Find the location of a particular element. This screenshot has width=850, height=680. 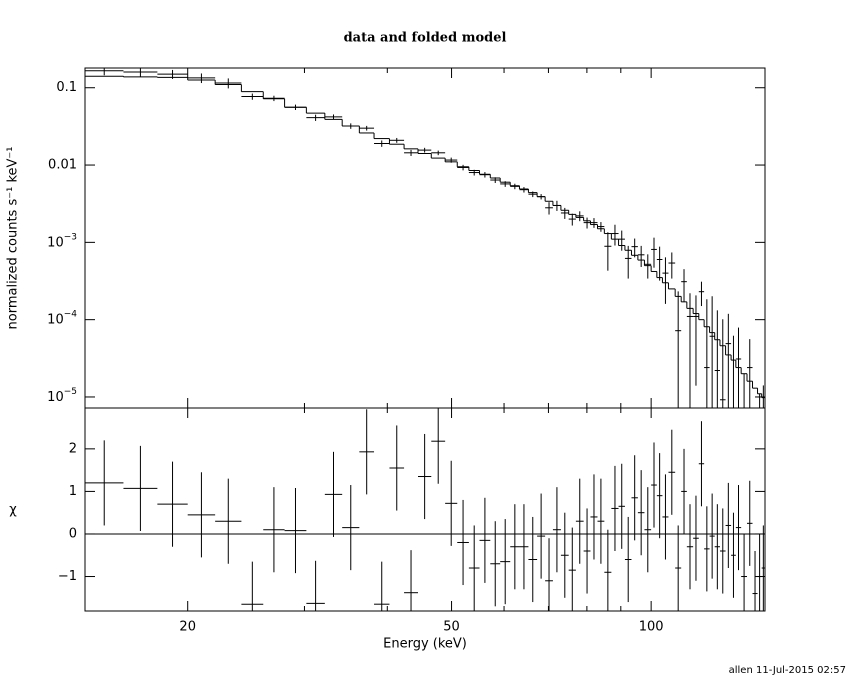

y-tick-label: 10⁻⁴ is located at coordinates (62, 318).